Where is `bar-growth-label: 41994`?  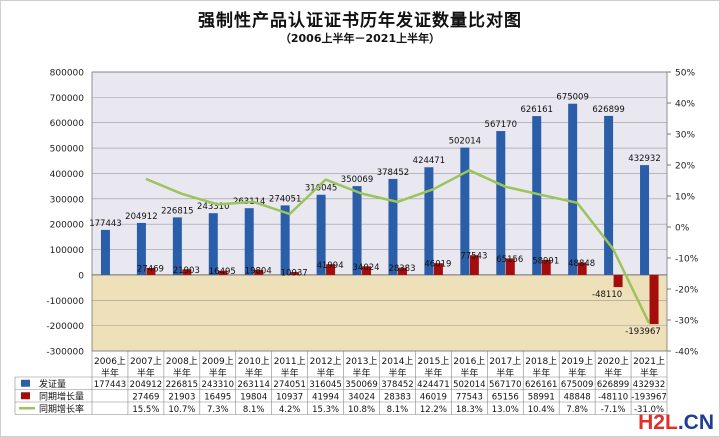 bar-growth-label: 41994 is located at coordinates (330, 266).